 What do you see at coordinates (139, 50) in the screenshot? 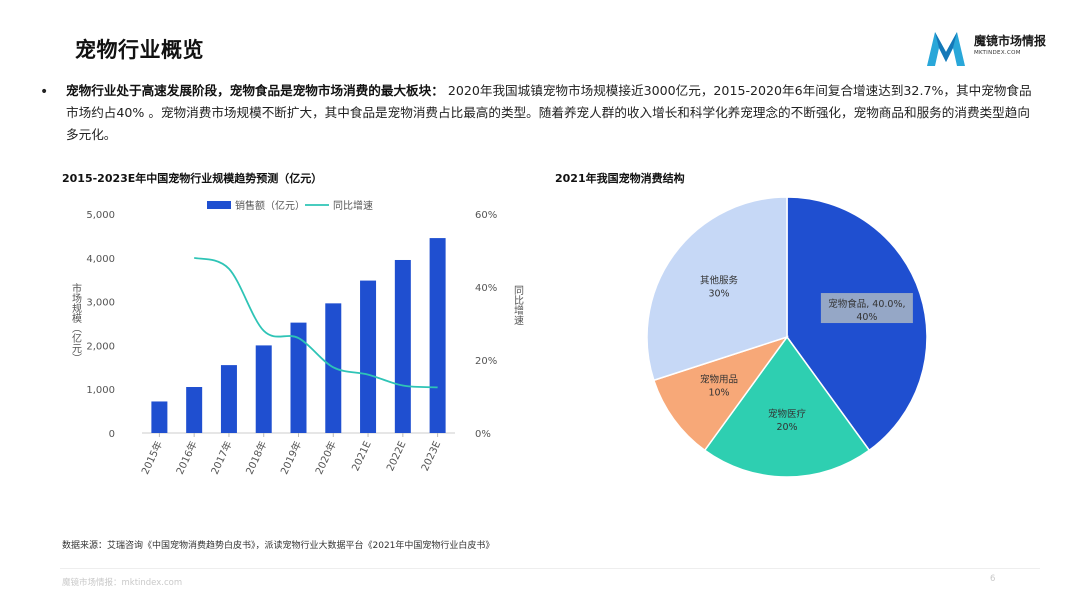
I see `page-title: 宠物行业概览` at bounding box center [139, 50].